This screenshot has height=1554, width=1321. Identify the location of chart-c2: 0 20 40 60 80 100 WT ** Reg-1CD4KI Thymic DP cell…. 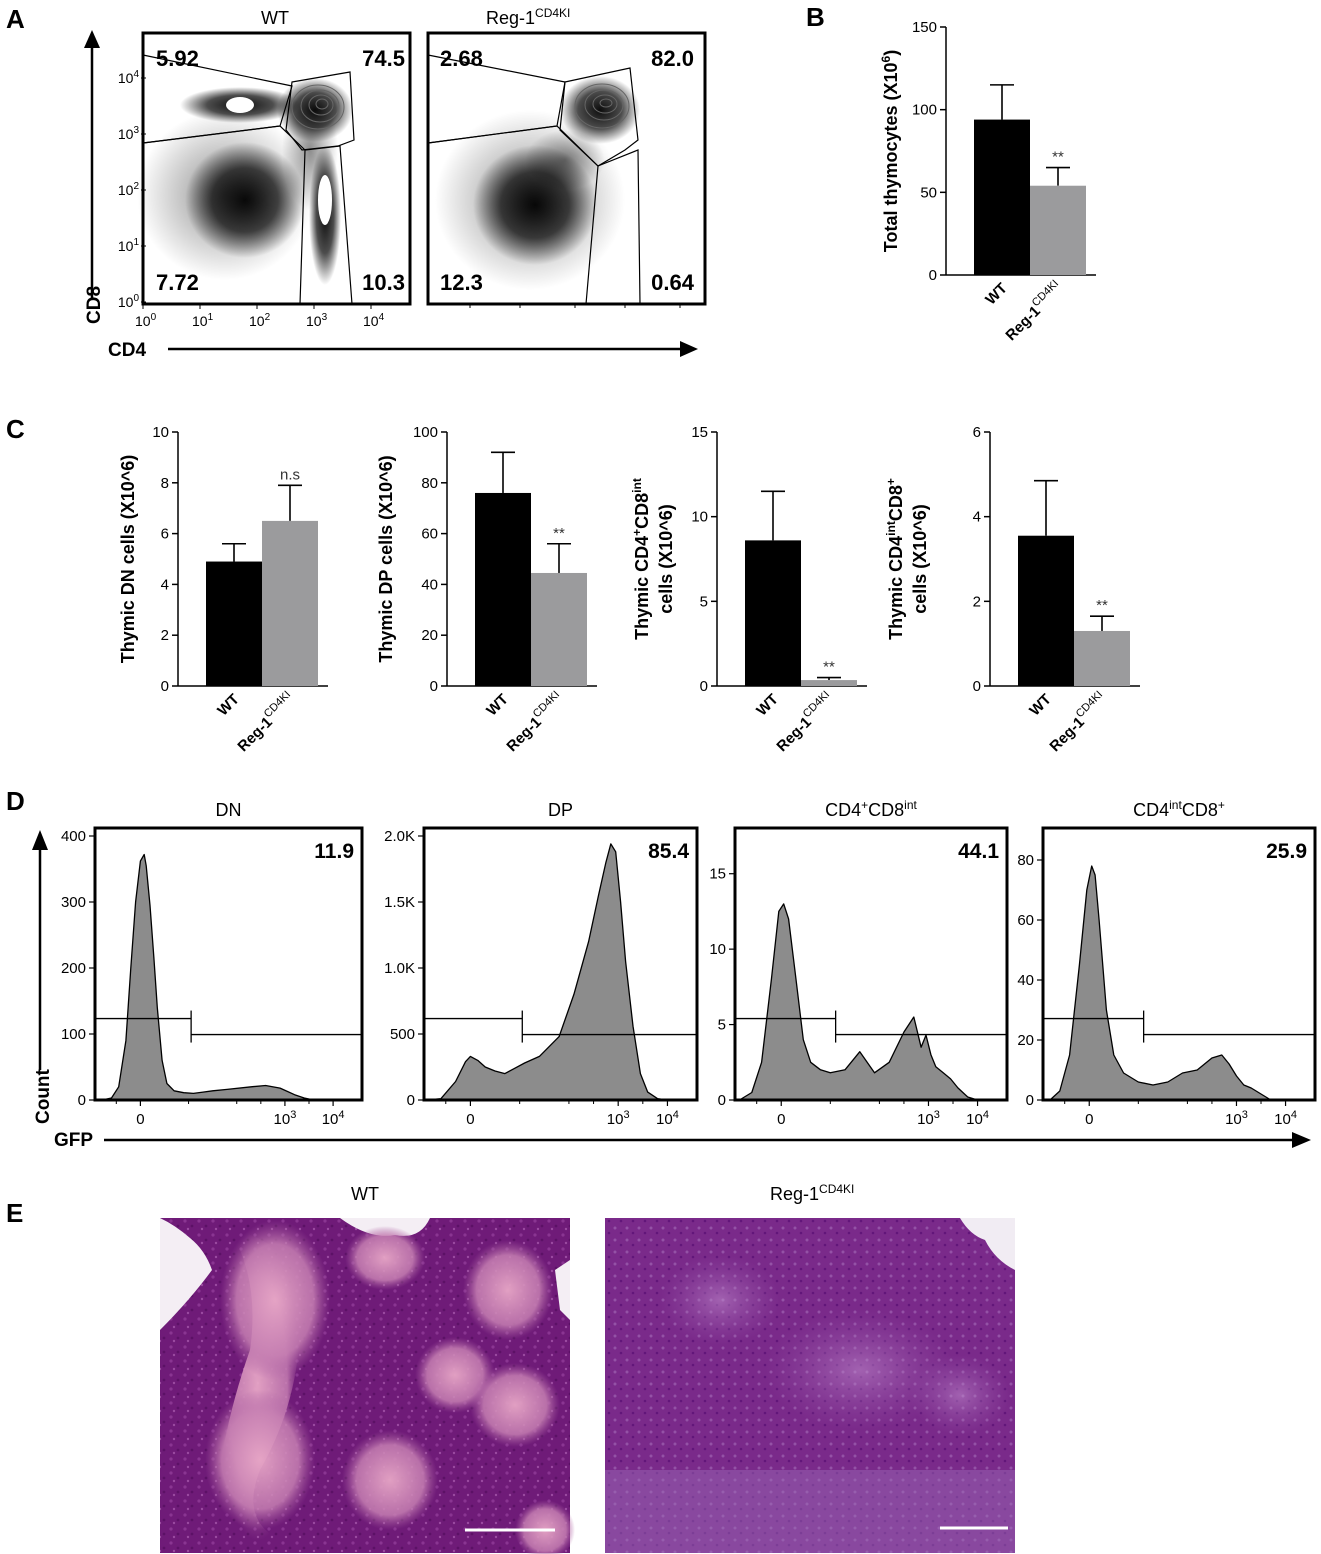
(486, 589).